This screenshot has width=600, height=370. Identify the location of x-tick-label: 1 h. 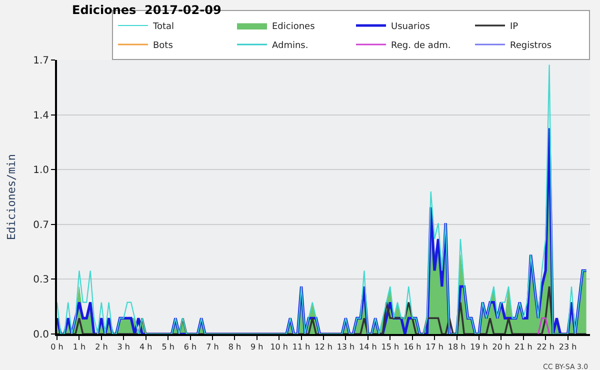
(79, 347).